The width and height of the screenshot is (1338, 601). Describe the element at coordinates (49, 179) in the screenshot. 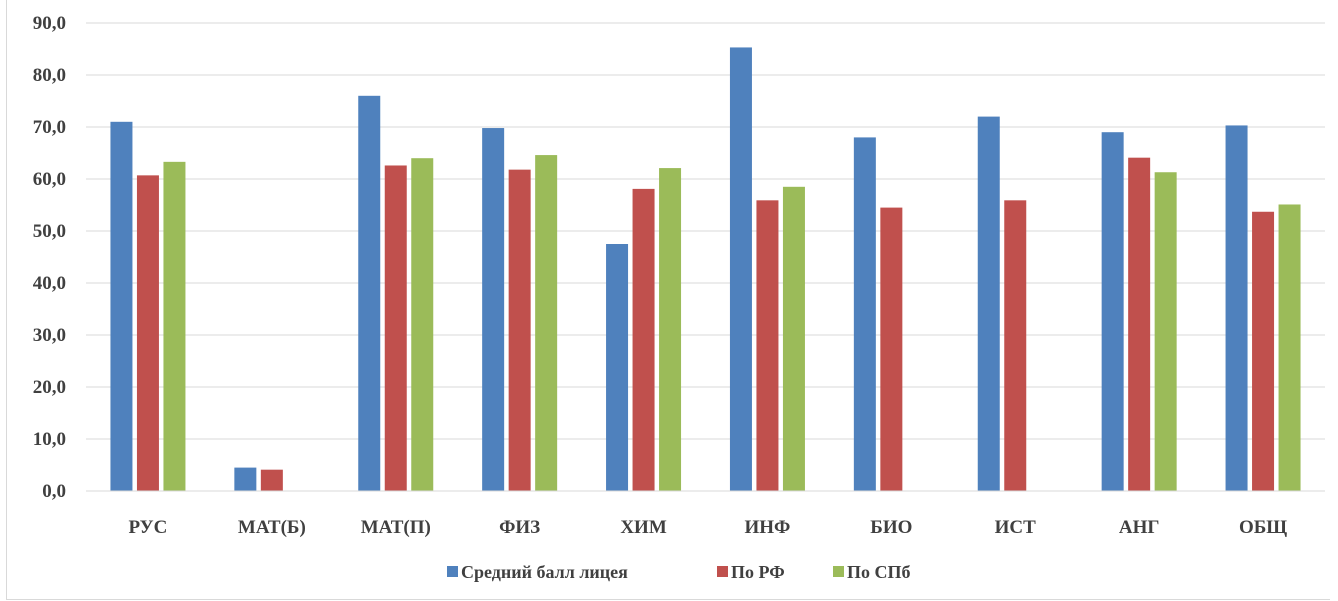

I see `y-tick-label: 60,0` at that location.